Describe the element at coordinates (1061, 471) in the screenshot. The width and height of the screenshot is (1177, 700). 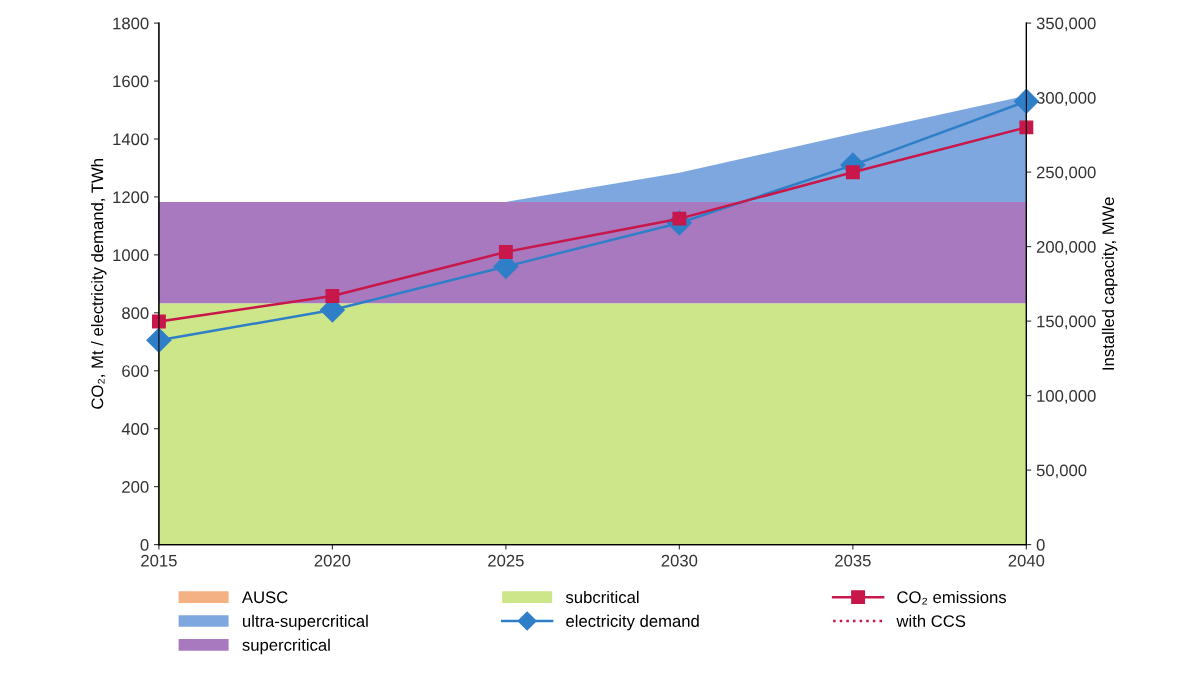
I see `y2-tick-label: 50,000` at that location.